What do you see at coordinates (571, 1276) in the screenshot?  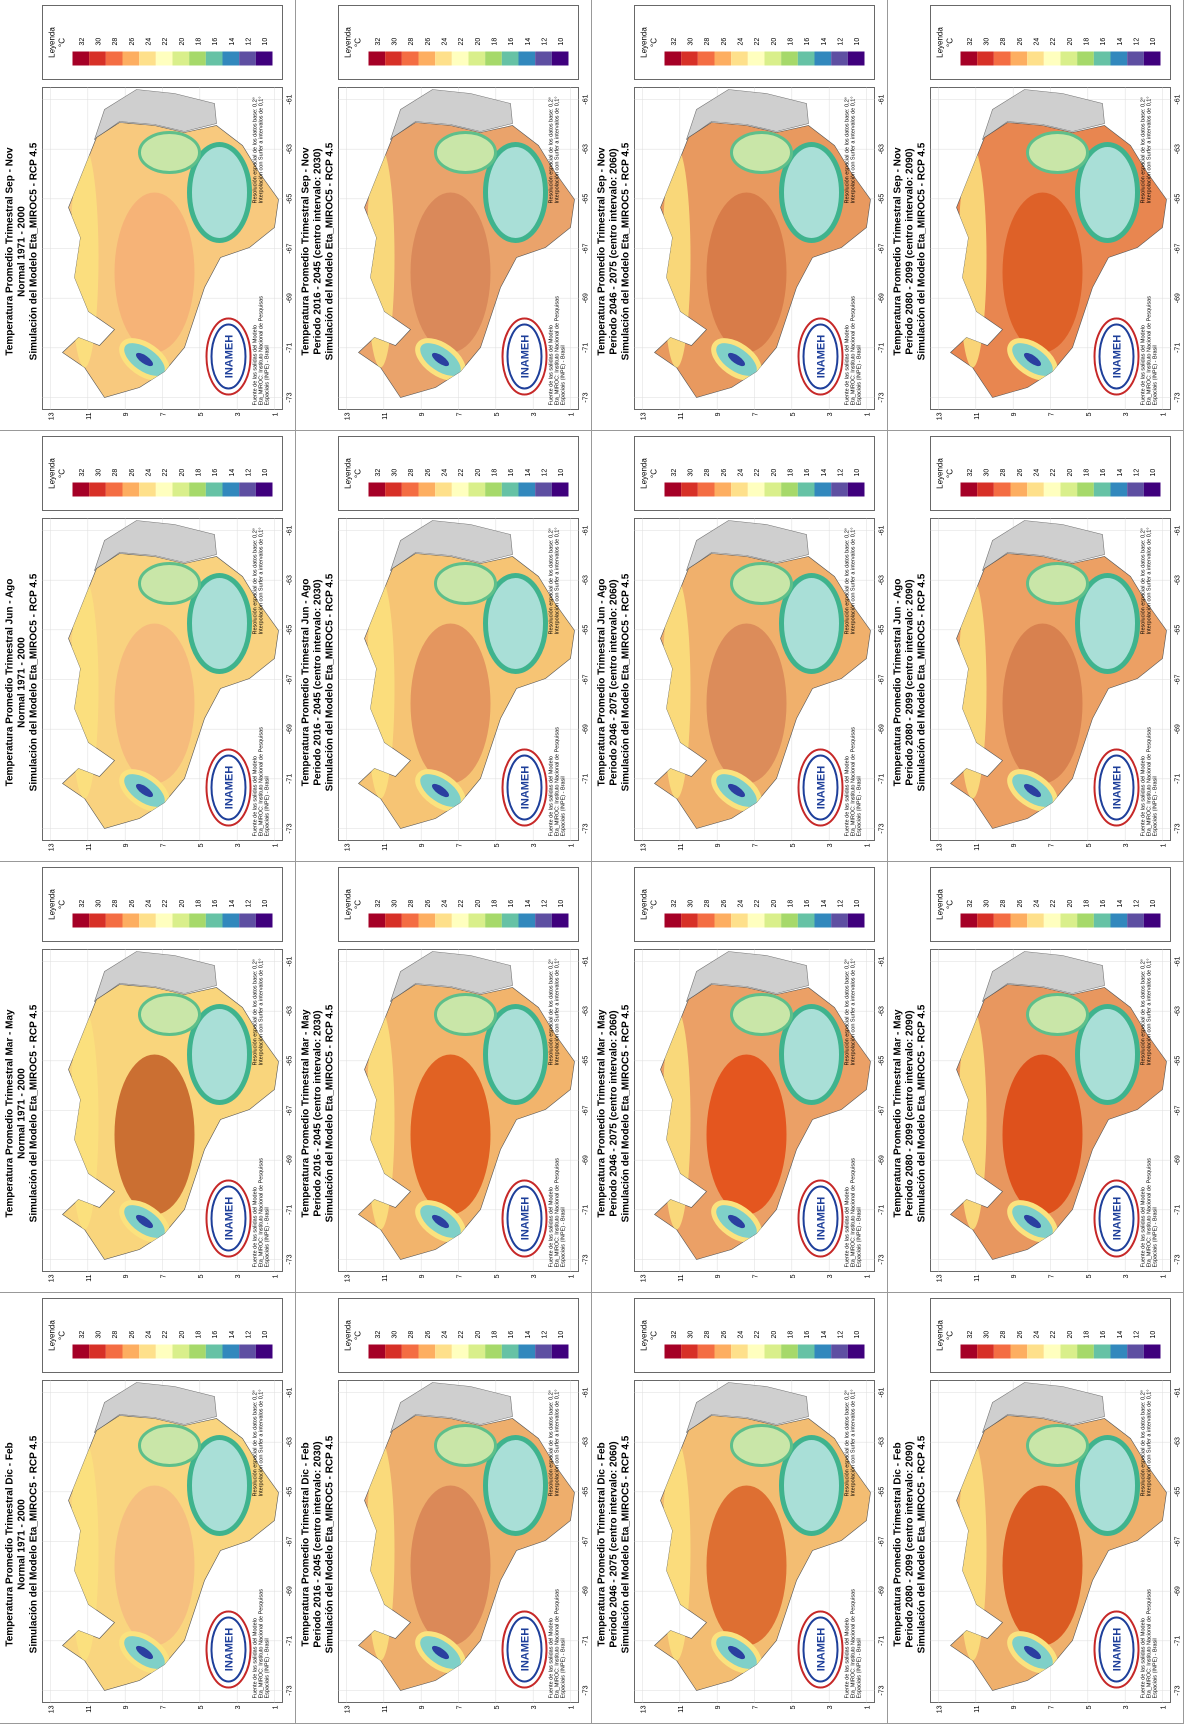 I see `lat-tick-label: 1` at bounding box center [571, 1276].